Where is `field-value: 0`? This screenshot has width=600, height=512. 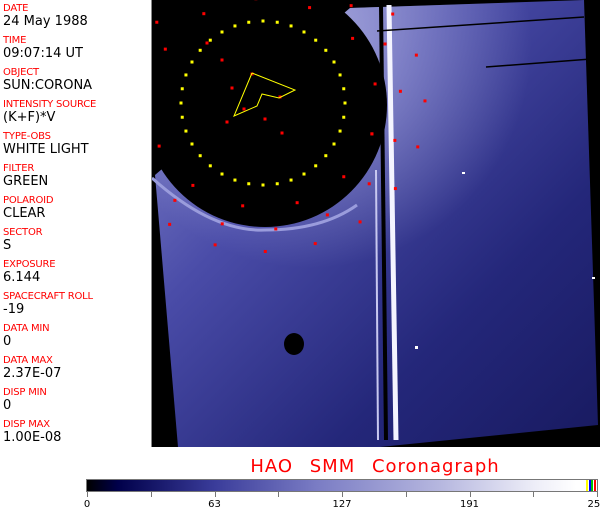
field-value: 0 is located at coordinates (7, 405).